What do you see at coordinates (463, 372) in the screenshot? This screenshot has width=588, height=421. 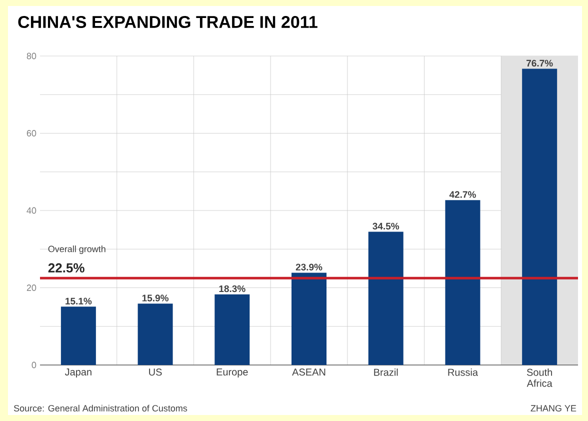 I see `x-tick-label: Russia` at bounding box center [463, 372].